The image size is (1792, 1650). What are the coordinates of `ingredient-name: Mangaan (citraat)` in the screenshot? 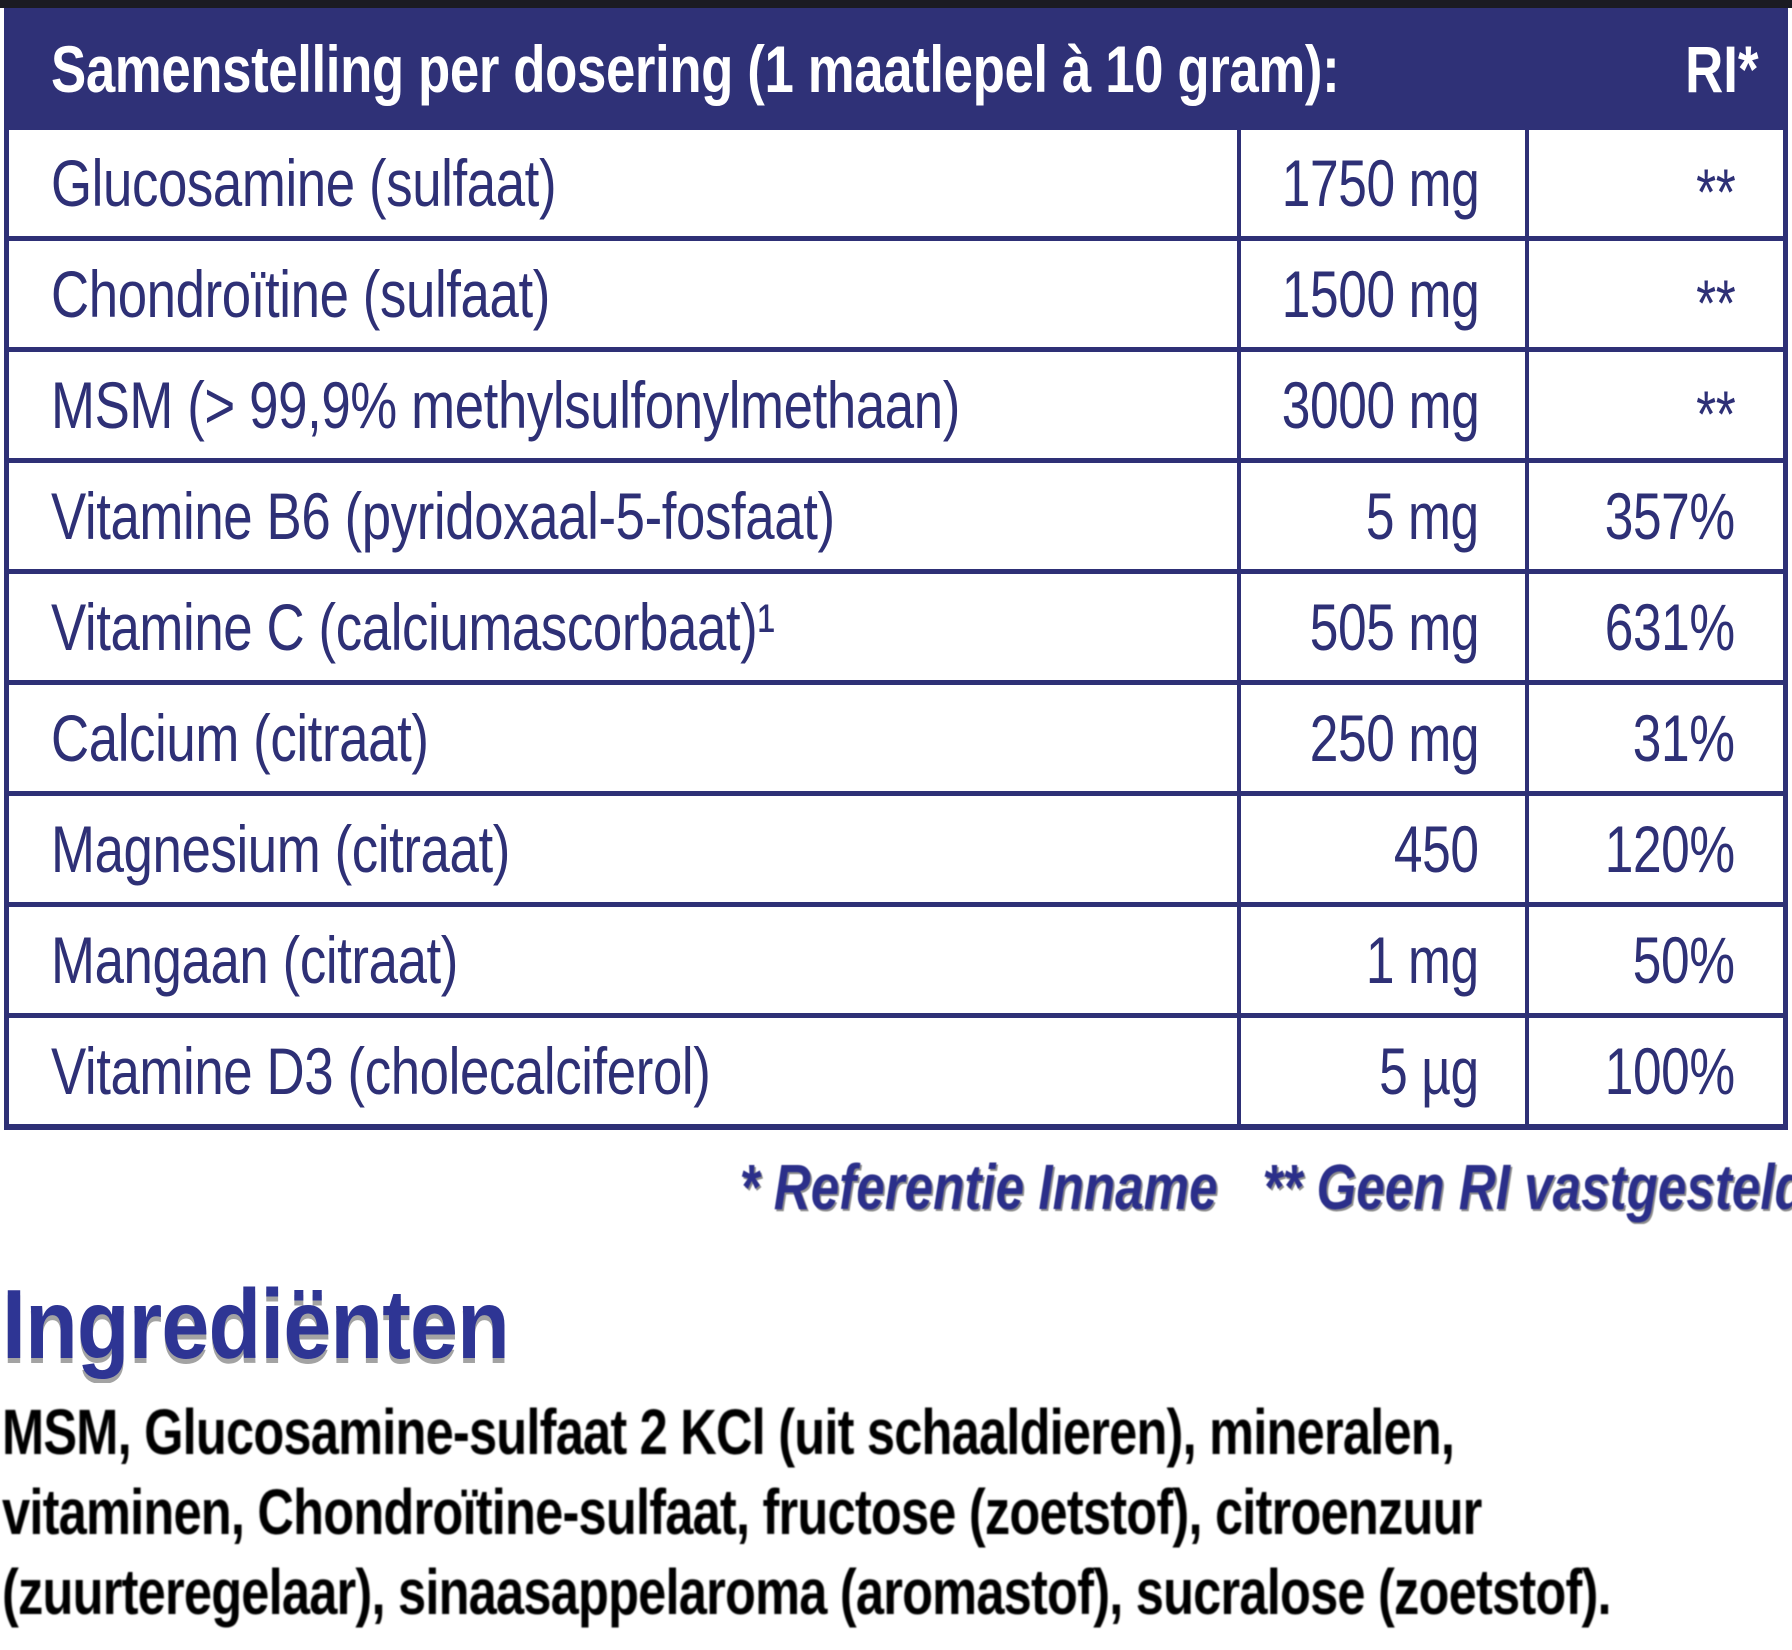 It's located at (254, 960).